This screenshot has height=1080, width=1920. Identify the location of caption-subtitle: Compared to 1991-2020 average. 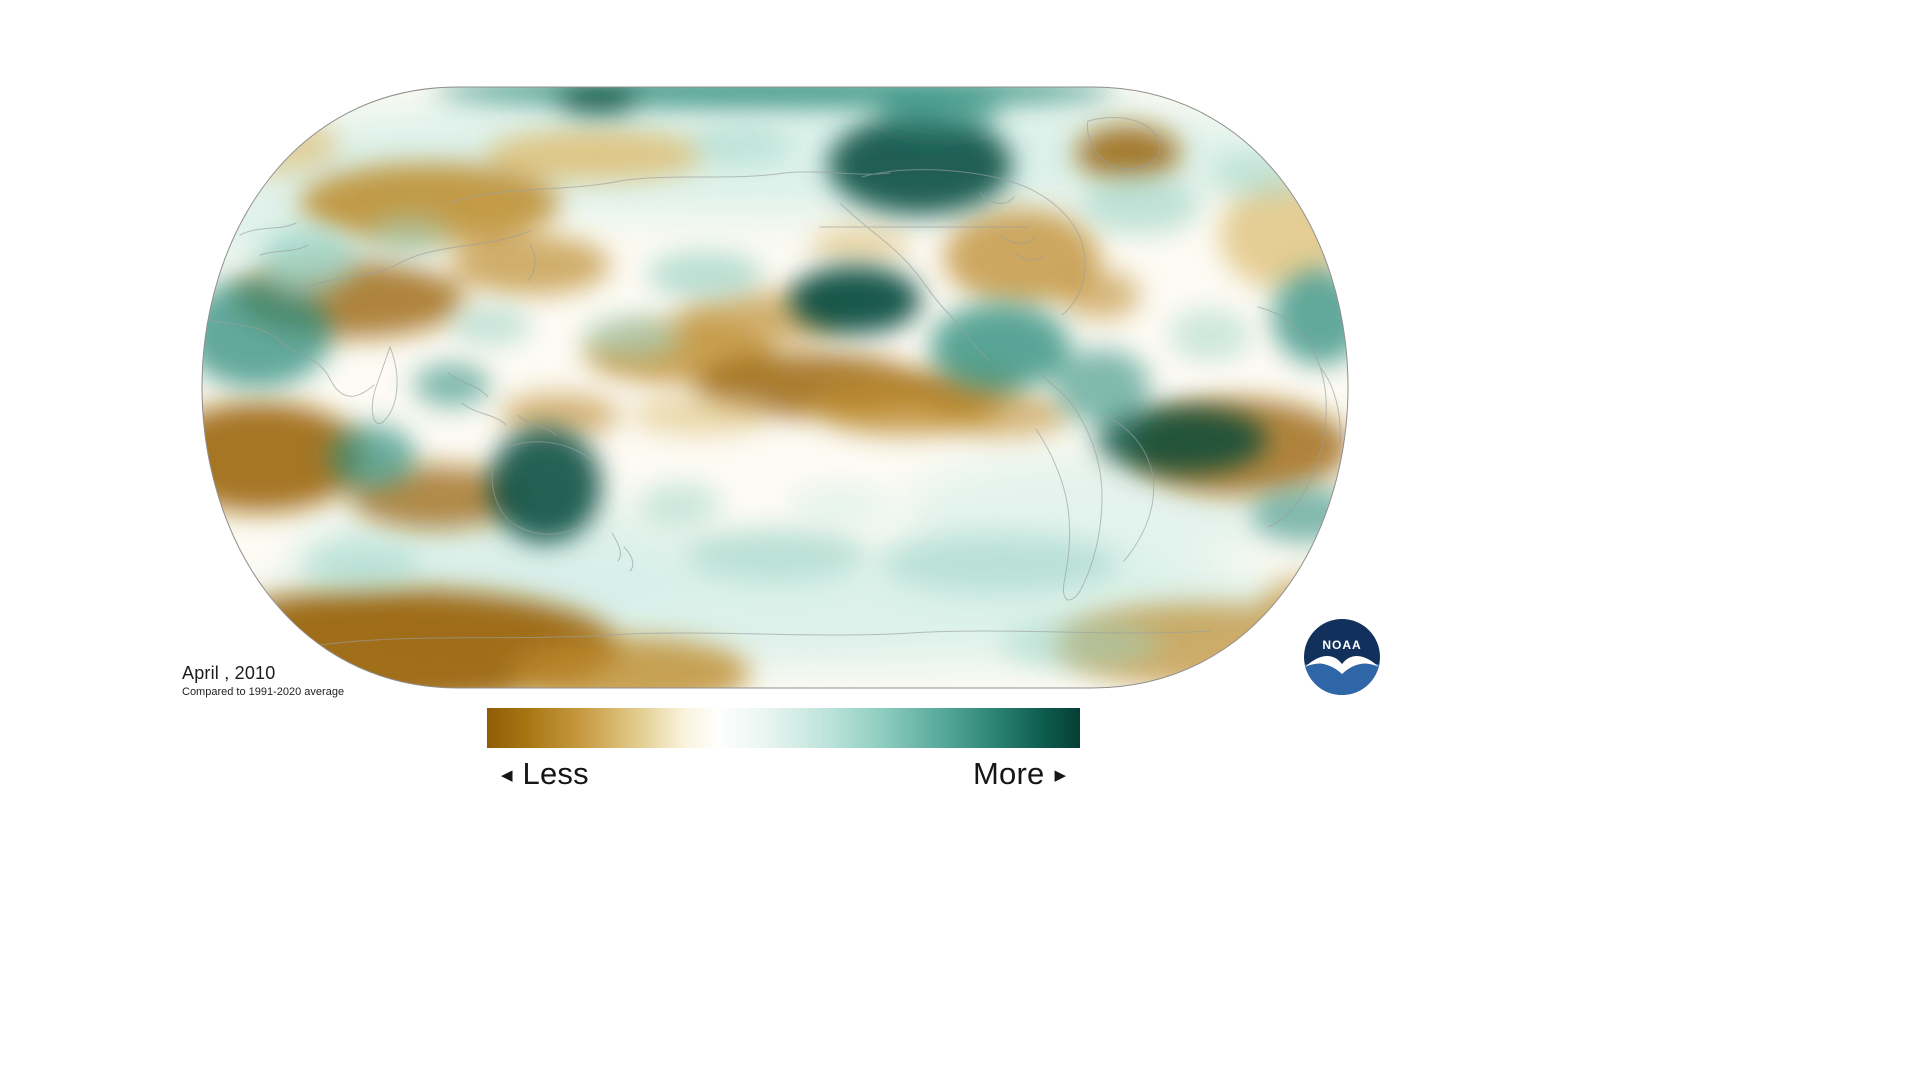
(263, 692).